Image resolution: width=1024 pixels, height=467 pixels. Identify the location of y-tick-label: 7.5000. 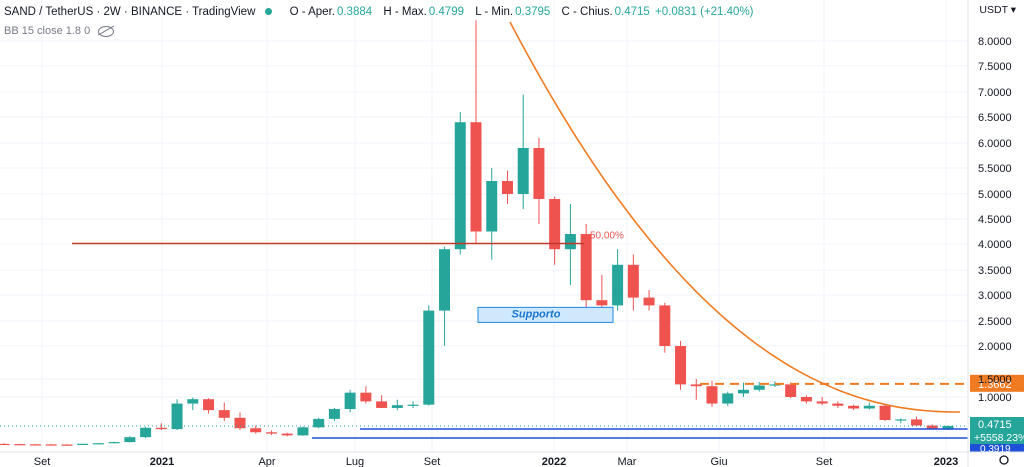
(995, 67).